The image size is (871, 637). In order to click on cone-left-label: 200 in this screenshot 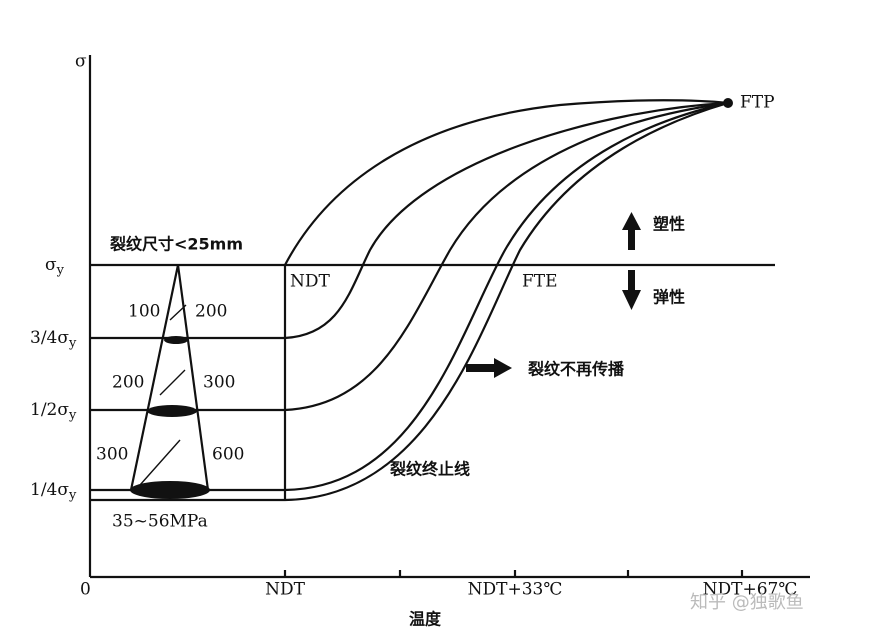, I will do `click(128, 383)`.